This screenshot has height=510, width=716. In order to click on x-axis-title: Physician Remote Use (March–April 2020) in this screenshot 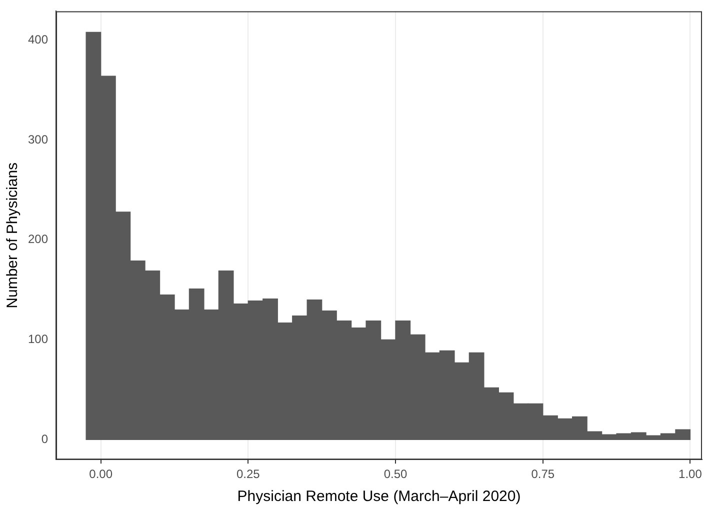, I will do `click(379, 497)`.